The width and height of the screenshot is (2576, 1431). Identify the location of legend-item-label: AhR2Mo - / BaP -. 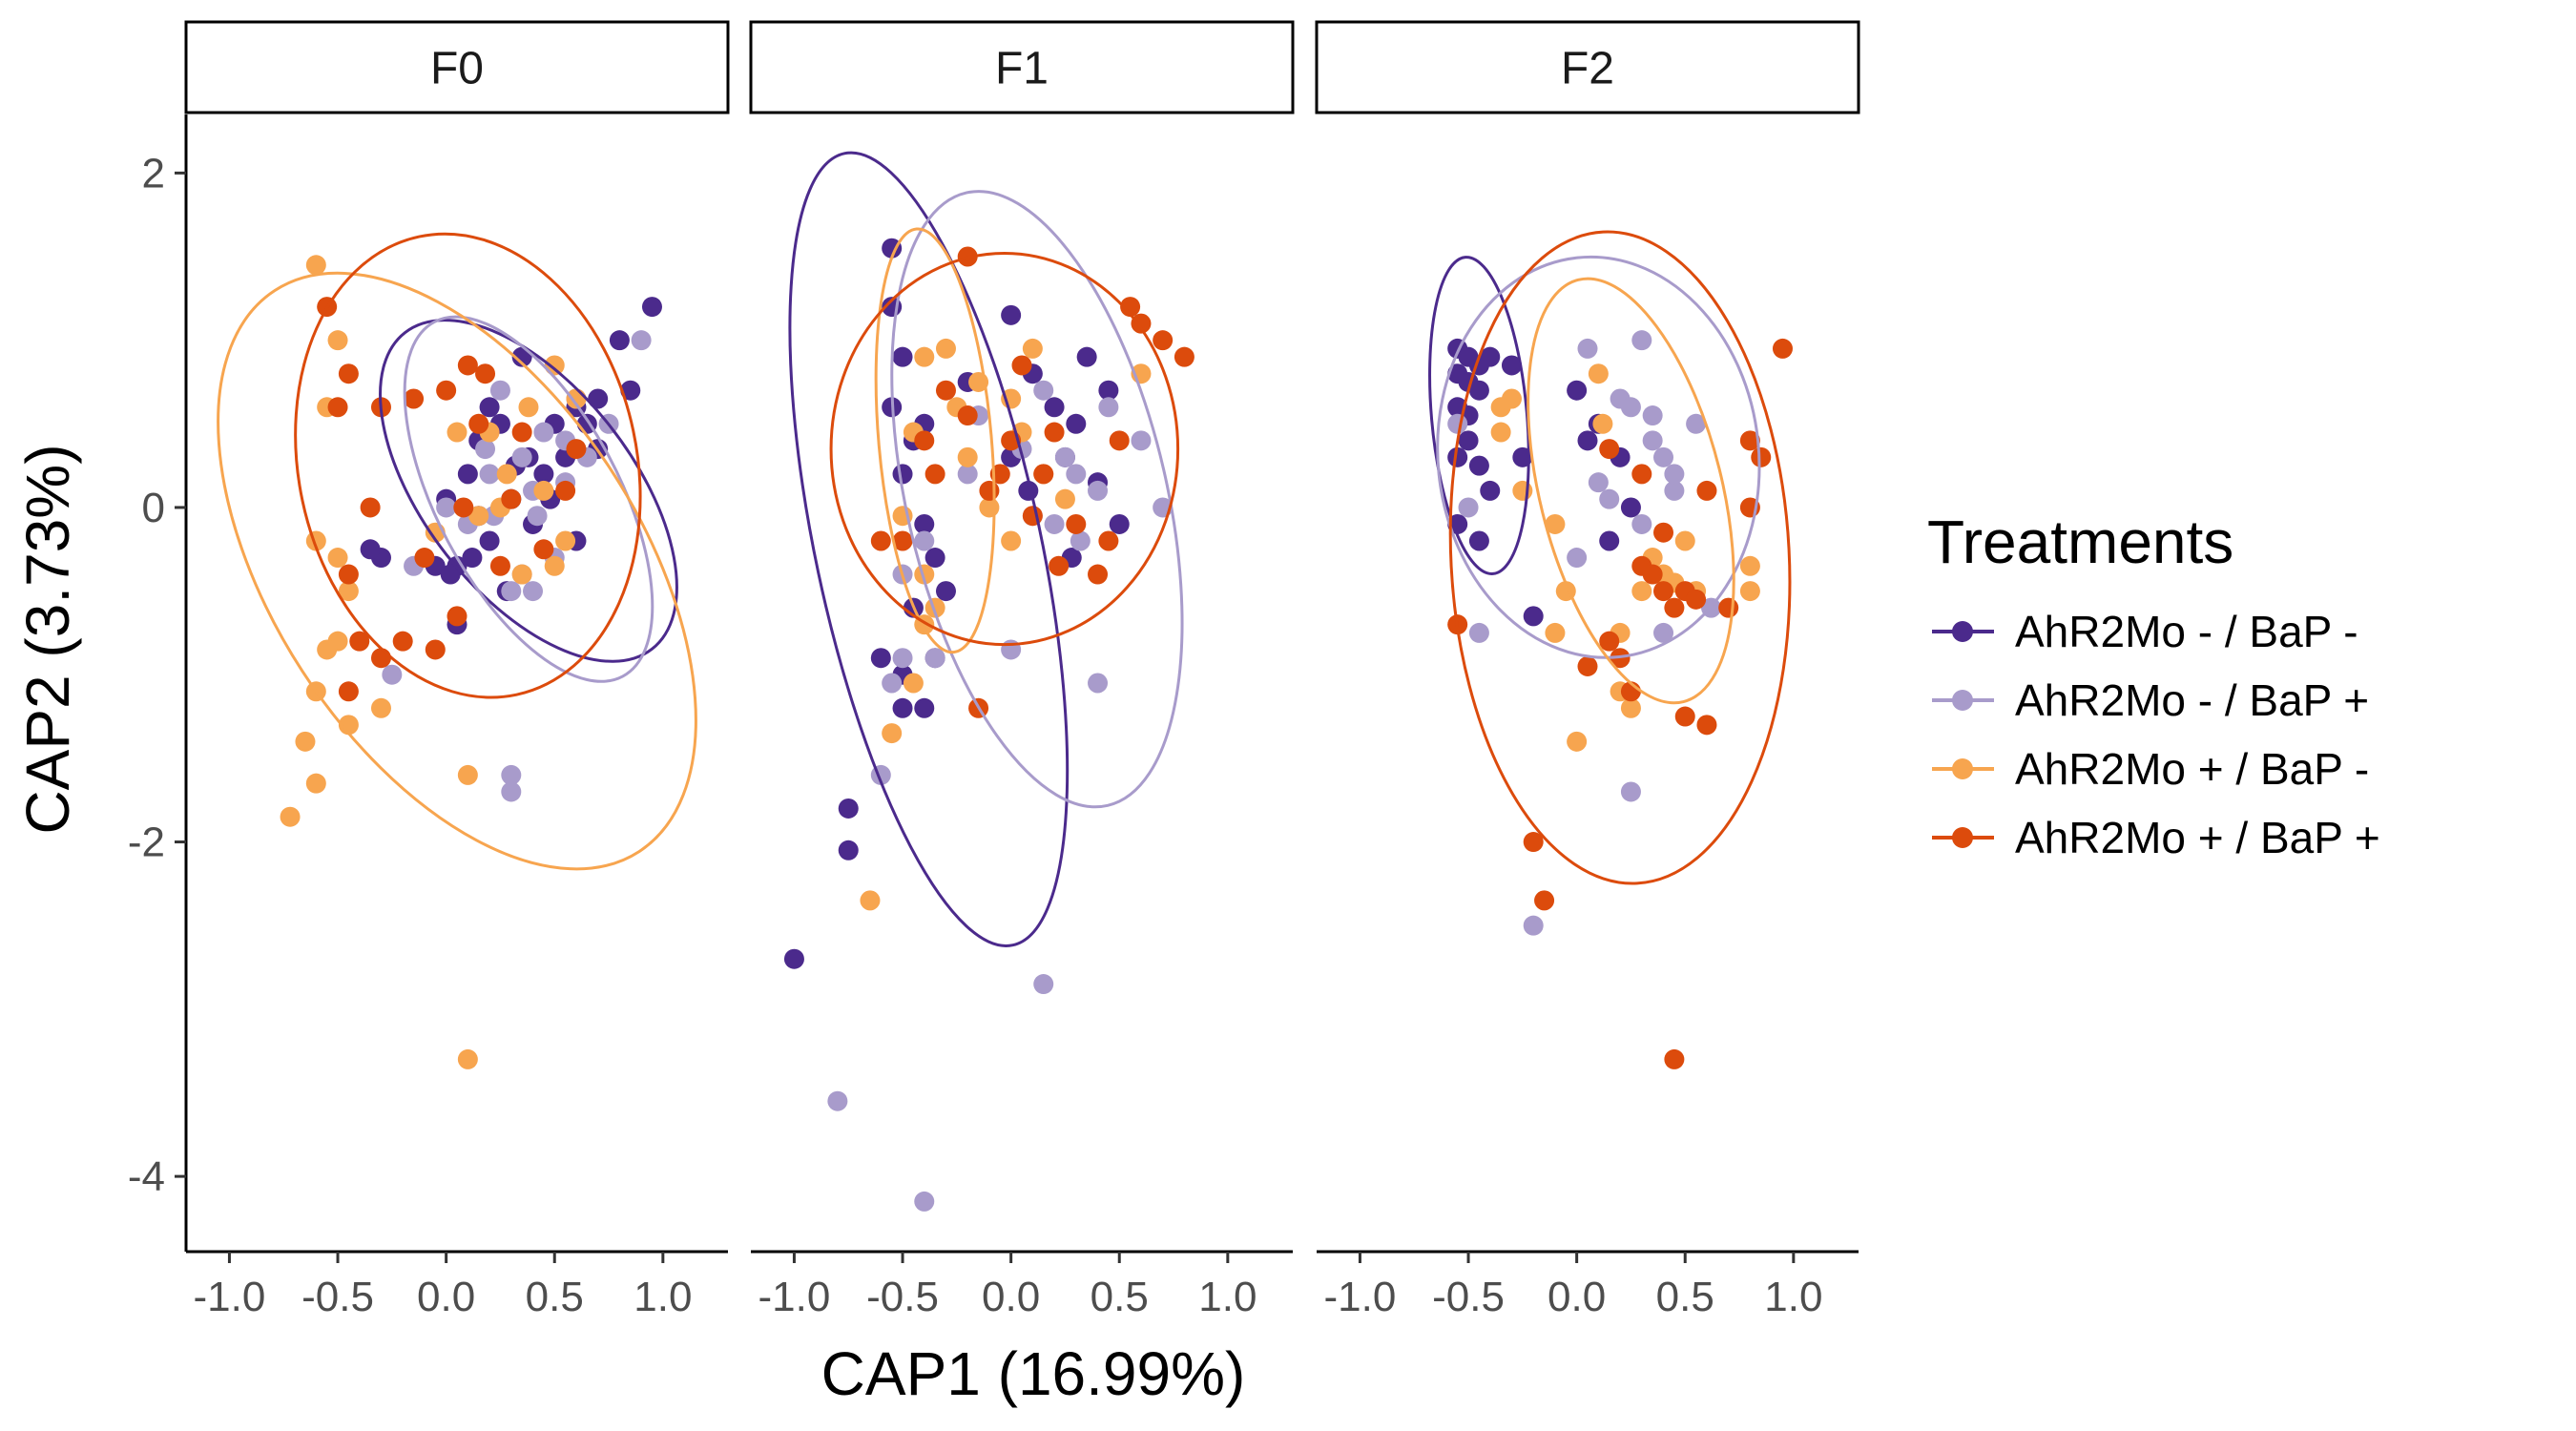
(2186, 631).